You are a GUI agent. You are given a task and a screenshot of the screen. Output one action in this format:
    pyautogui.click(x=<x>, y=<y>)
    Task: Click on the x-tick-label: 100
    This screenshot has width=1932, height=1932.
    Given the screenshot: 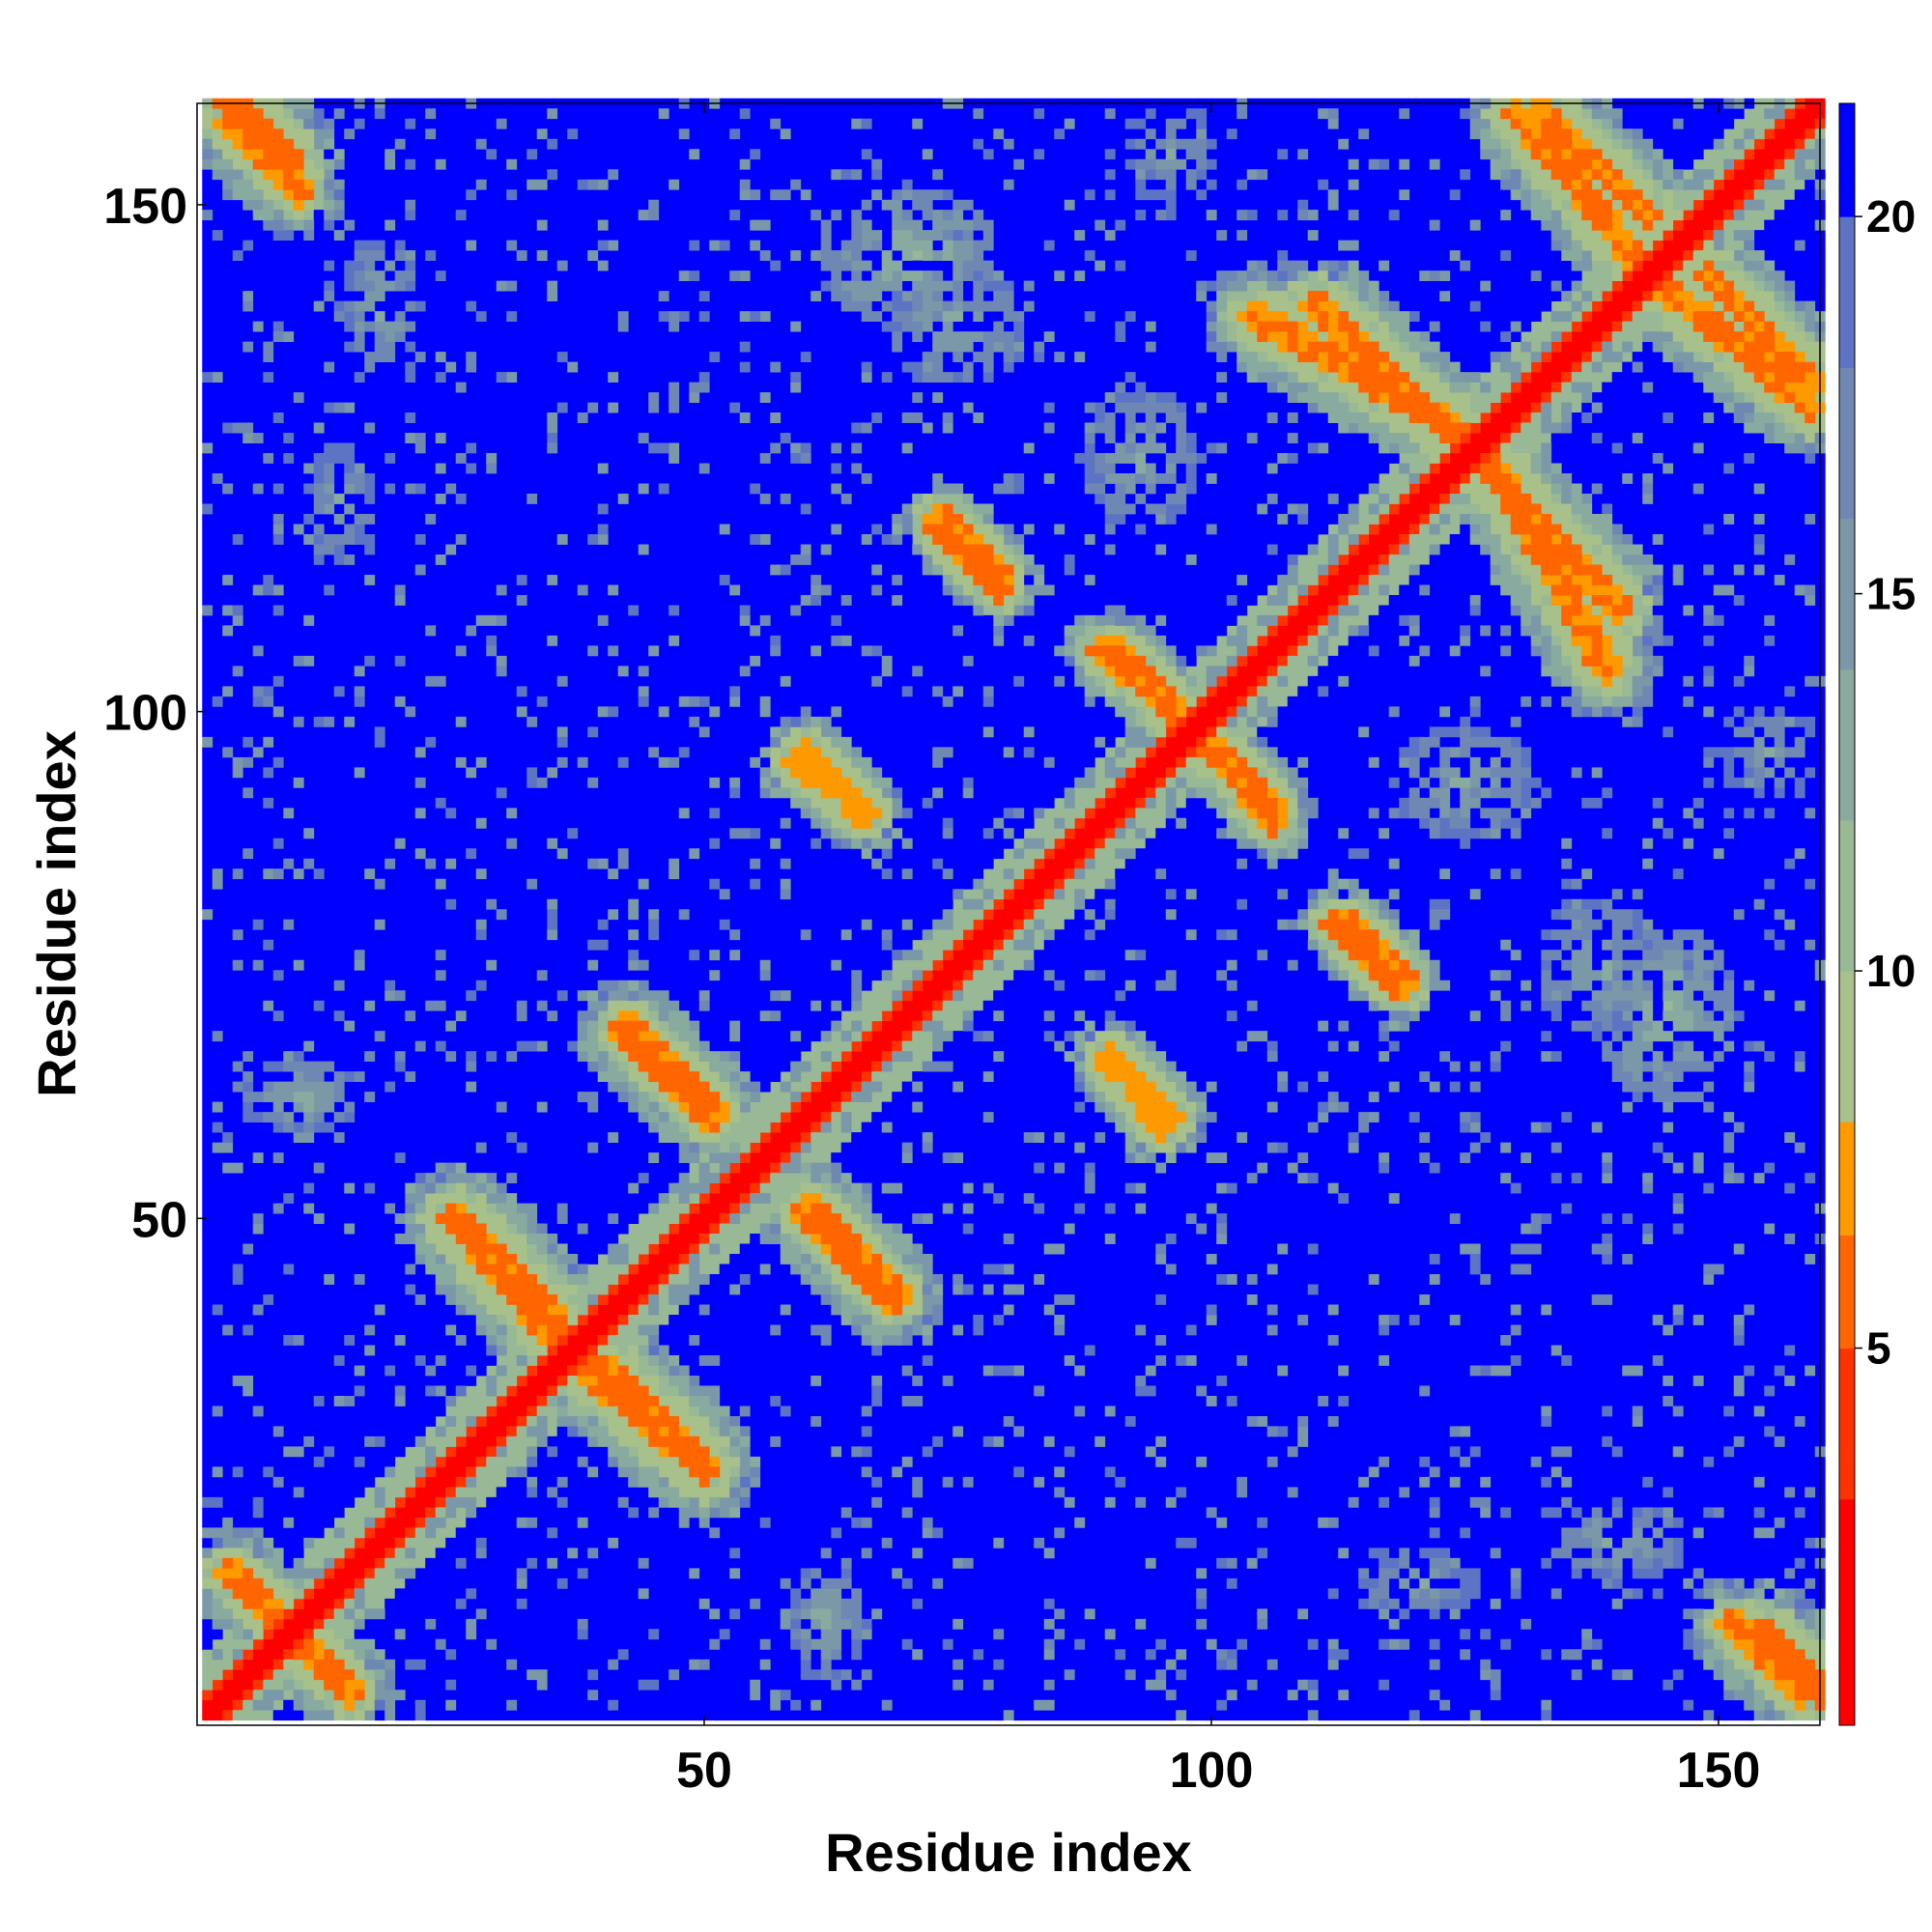 What is the action you would take?
    pyautogui.click(x=1212, y=1771)
    